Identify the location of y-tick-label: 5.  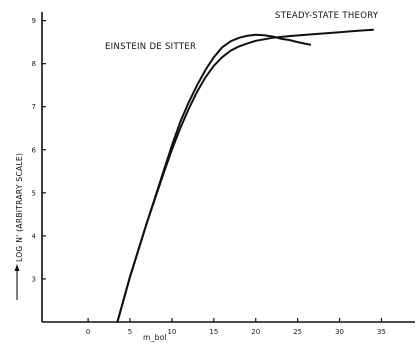
(34, 193).